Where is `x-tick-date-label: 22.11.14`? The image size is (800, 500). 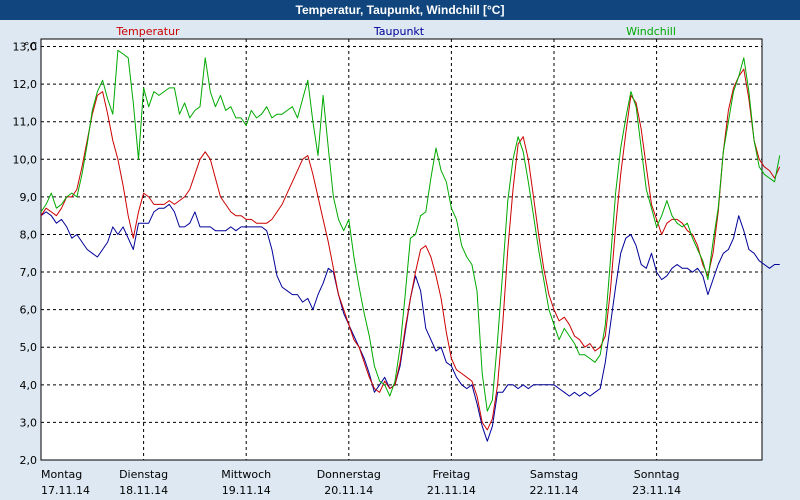 x-tick-date-label: 22.11.14 is located at coordinates (554, 490).